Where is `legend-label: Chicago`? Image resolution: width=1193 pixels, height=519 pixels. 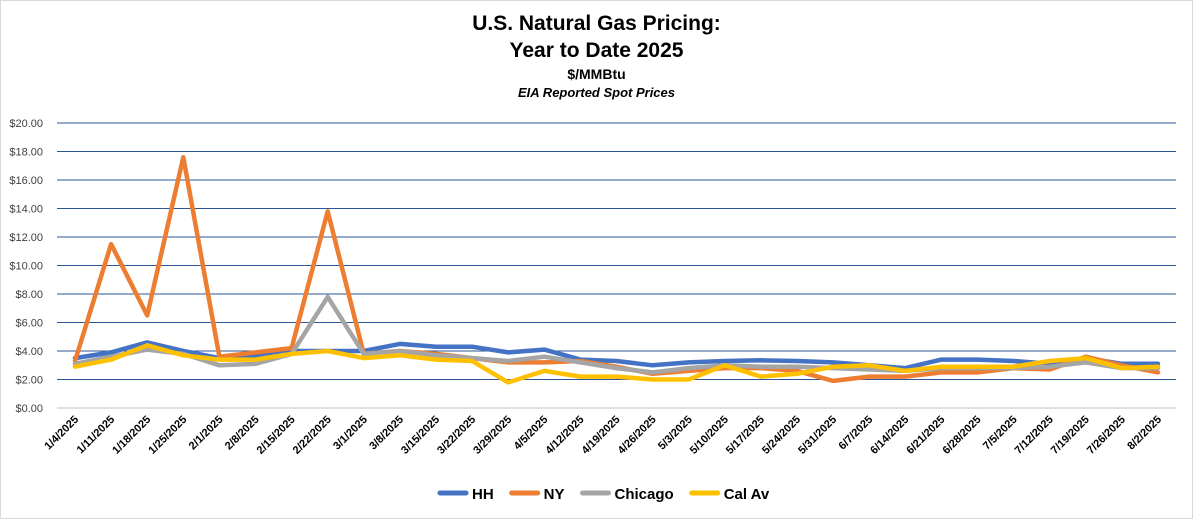 legend-label: Chicago is located at coordinates (644, 494).